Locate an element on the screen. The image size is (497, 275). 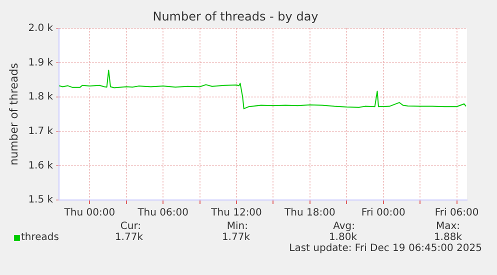
x-tick-label: Fri 06:00 is located at coordinates (456, 213).